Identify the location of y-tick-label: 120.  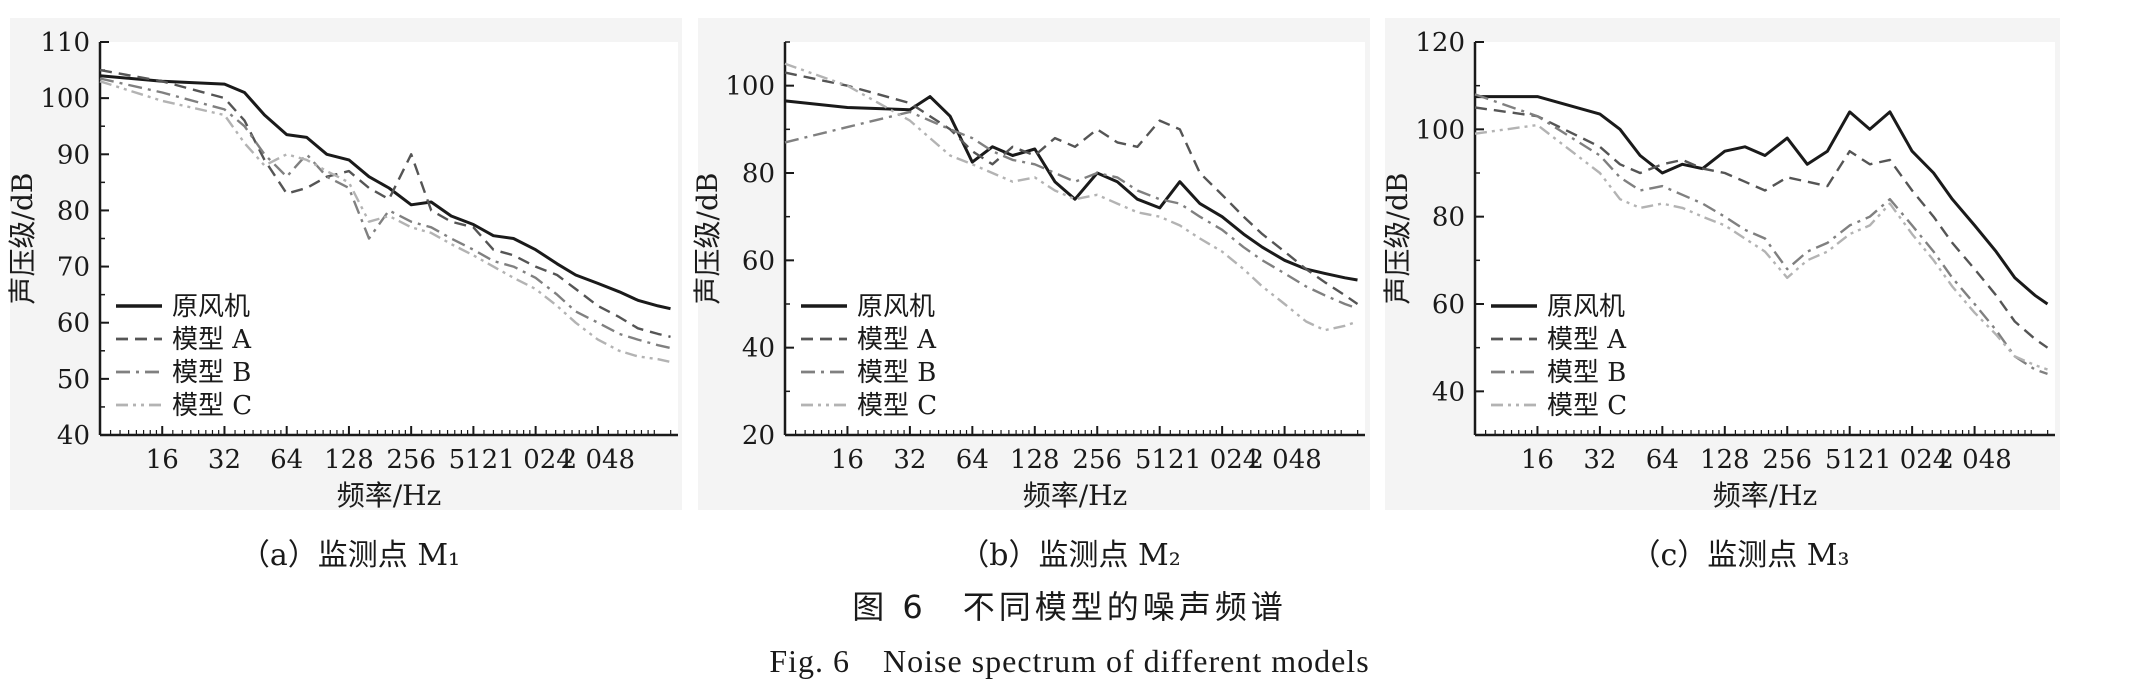
(1440, 43).